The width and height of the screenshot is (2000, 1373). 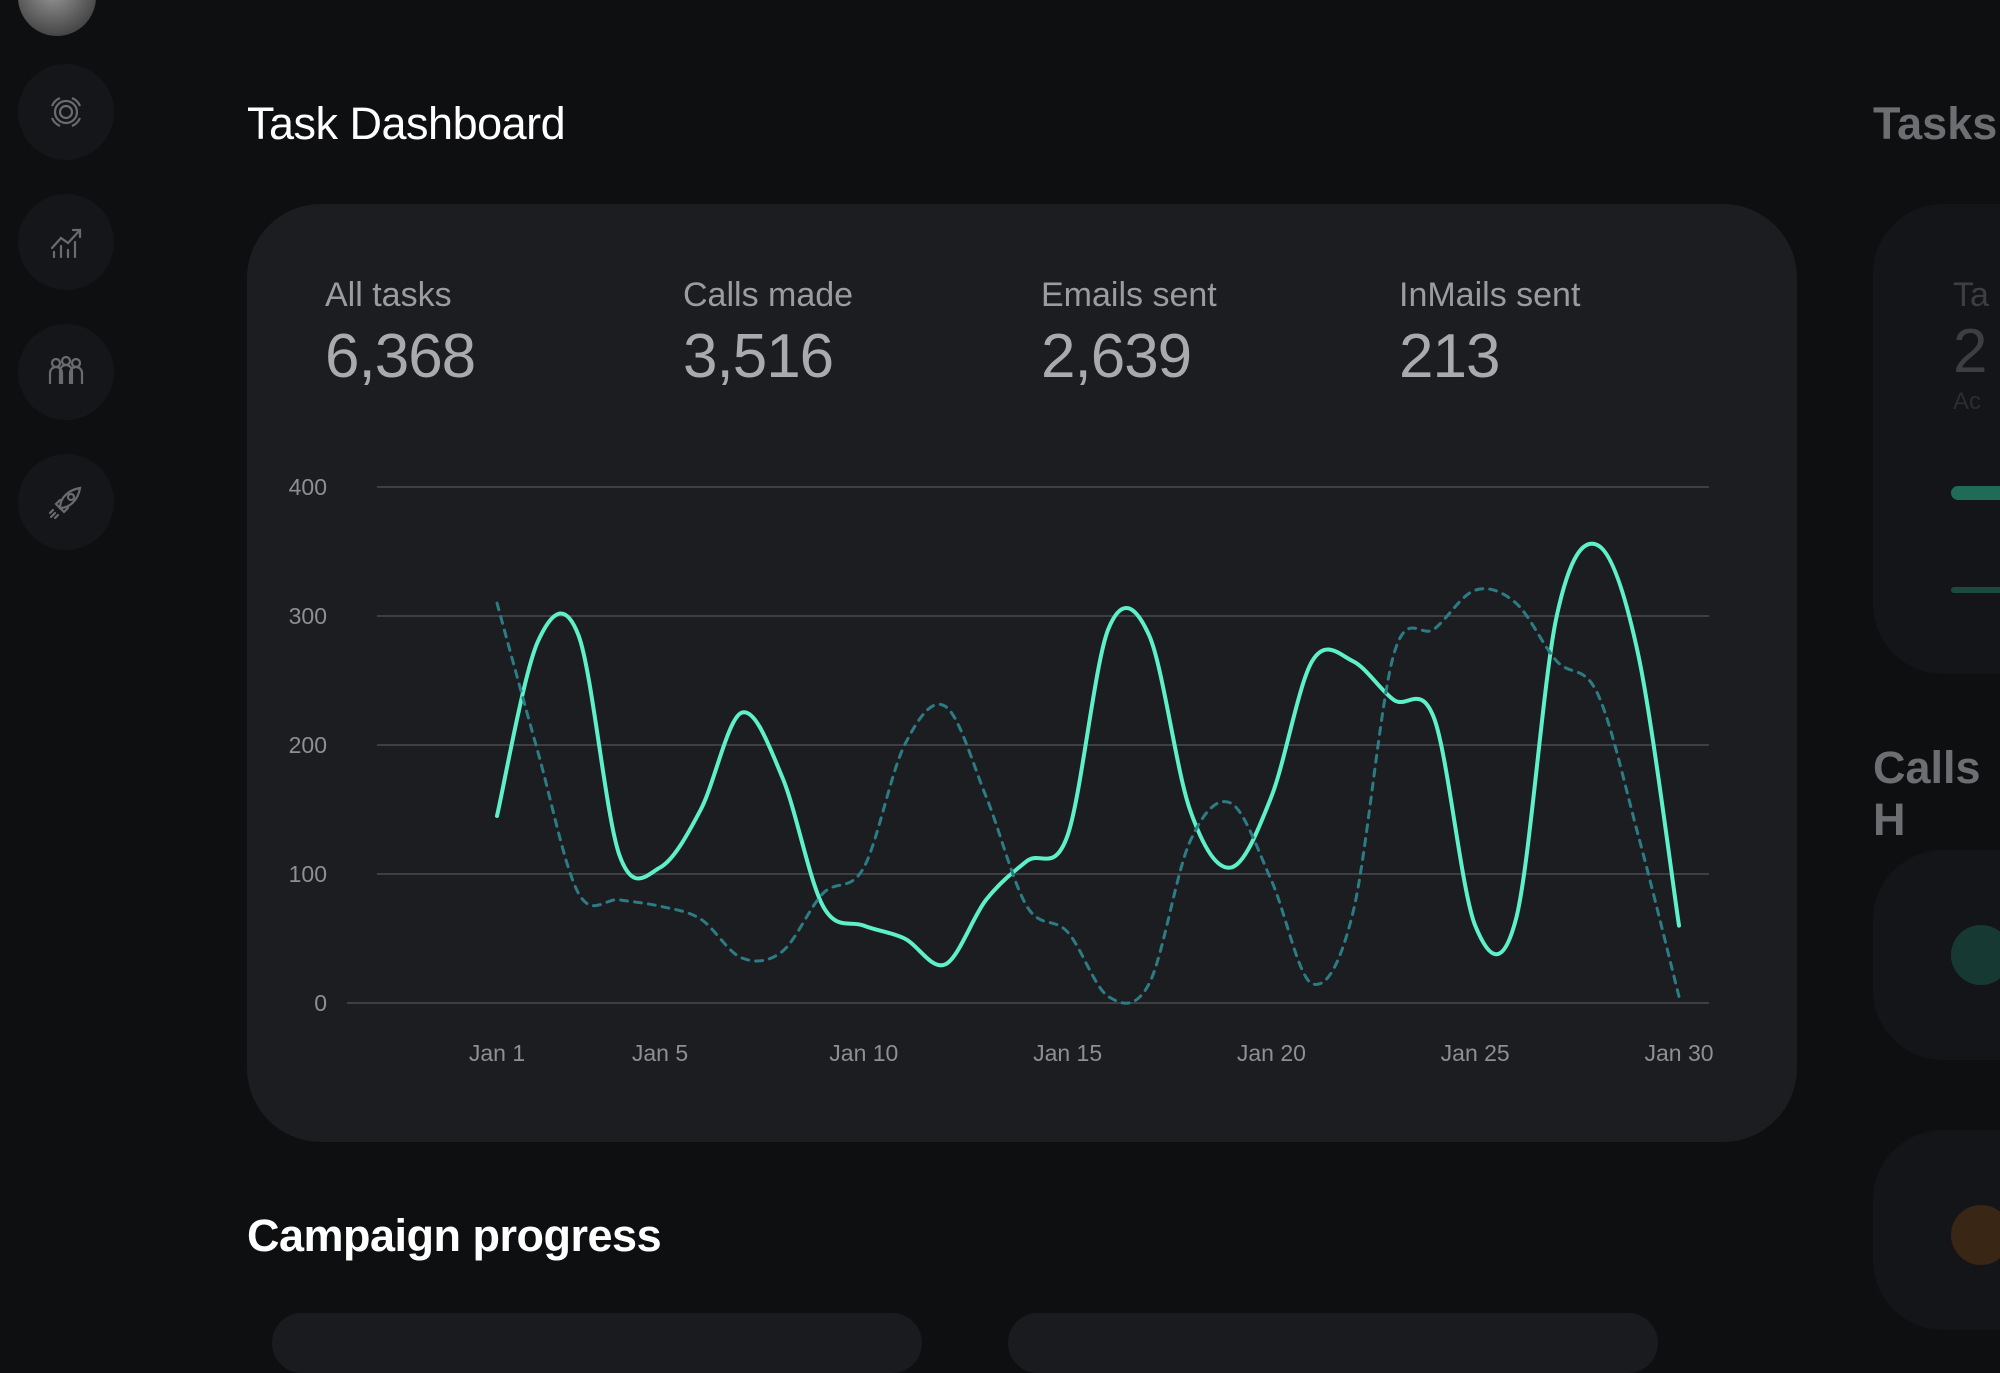 I want to click on stat-label: All tasks, so click(x=388, y=295).